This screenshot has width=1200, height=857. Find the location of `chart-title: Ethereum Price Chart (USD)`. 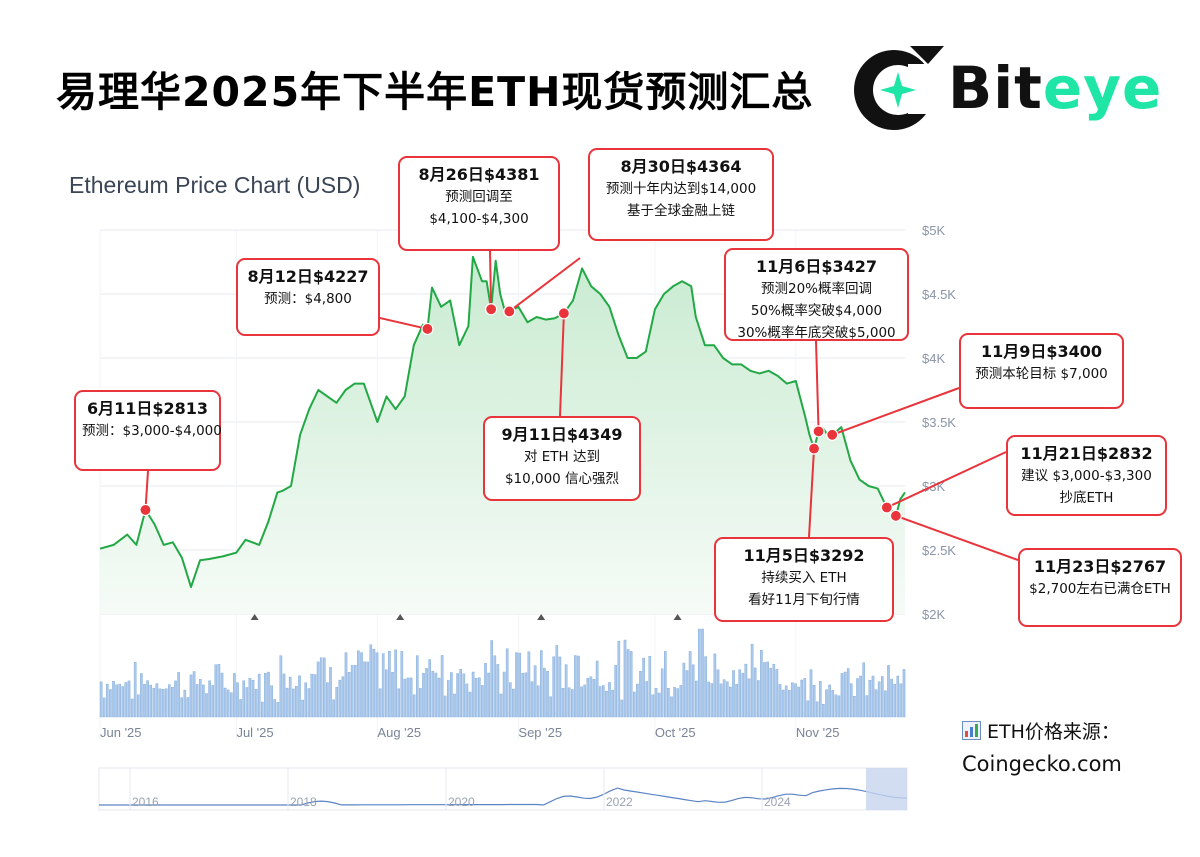

chart-title: Ethereum Price Chart (USD) is located at coordinates (215, 185).